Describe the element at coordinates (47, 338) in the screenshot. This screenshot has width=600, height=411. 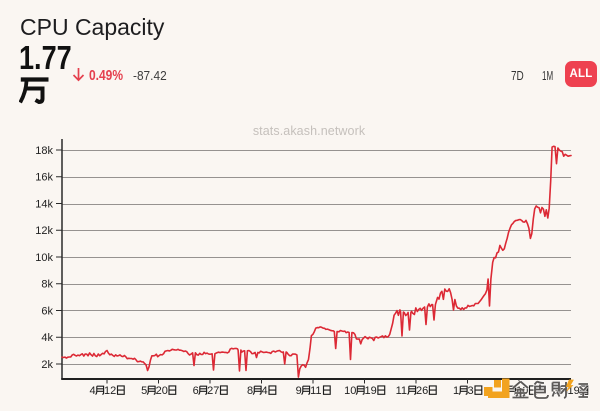
I see `svg-text: 4k` at that location.